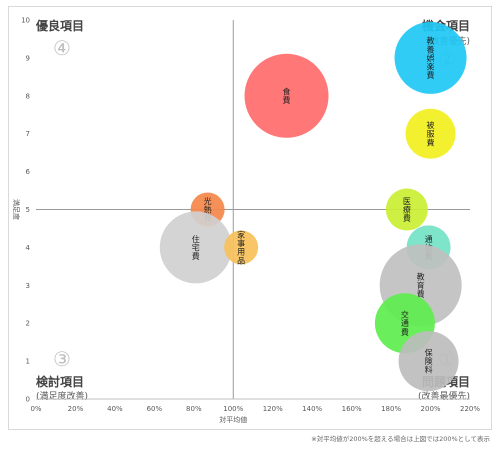 Image resolution: width=500 pixels, height=451 pixels. What do you see at coordinates (421, 285) in the screenshot?
I see `bubble-label: 教育費` at bounding box center [421, 285].